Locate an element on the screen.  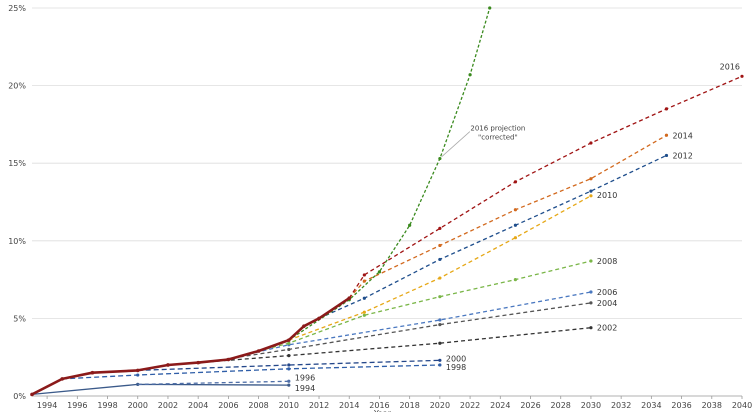
y-tick-label: 25% is located at coordinates (17, 8).